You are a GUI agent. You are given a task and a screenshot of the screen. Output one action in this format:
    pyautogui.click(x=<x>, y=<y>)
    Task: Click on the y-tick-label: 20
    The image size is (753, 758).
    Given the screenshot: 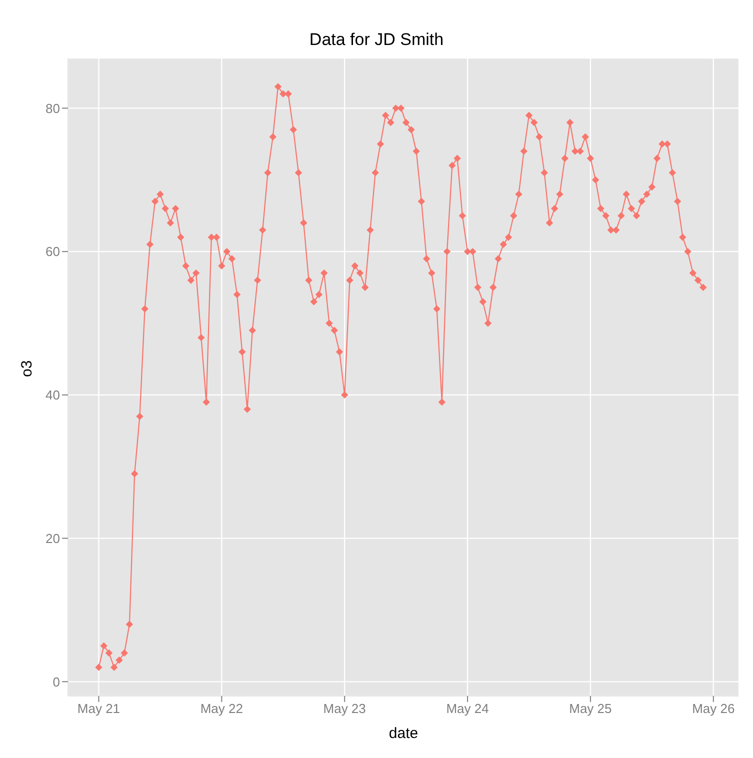 What is the action you would take?
    pyautogui.click(x=53, y=538)
    